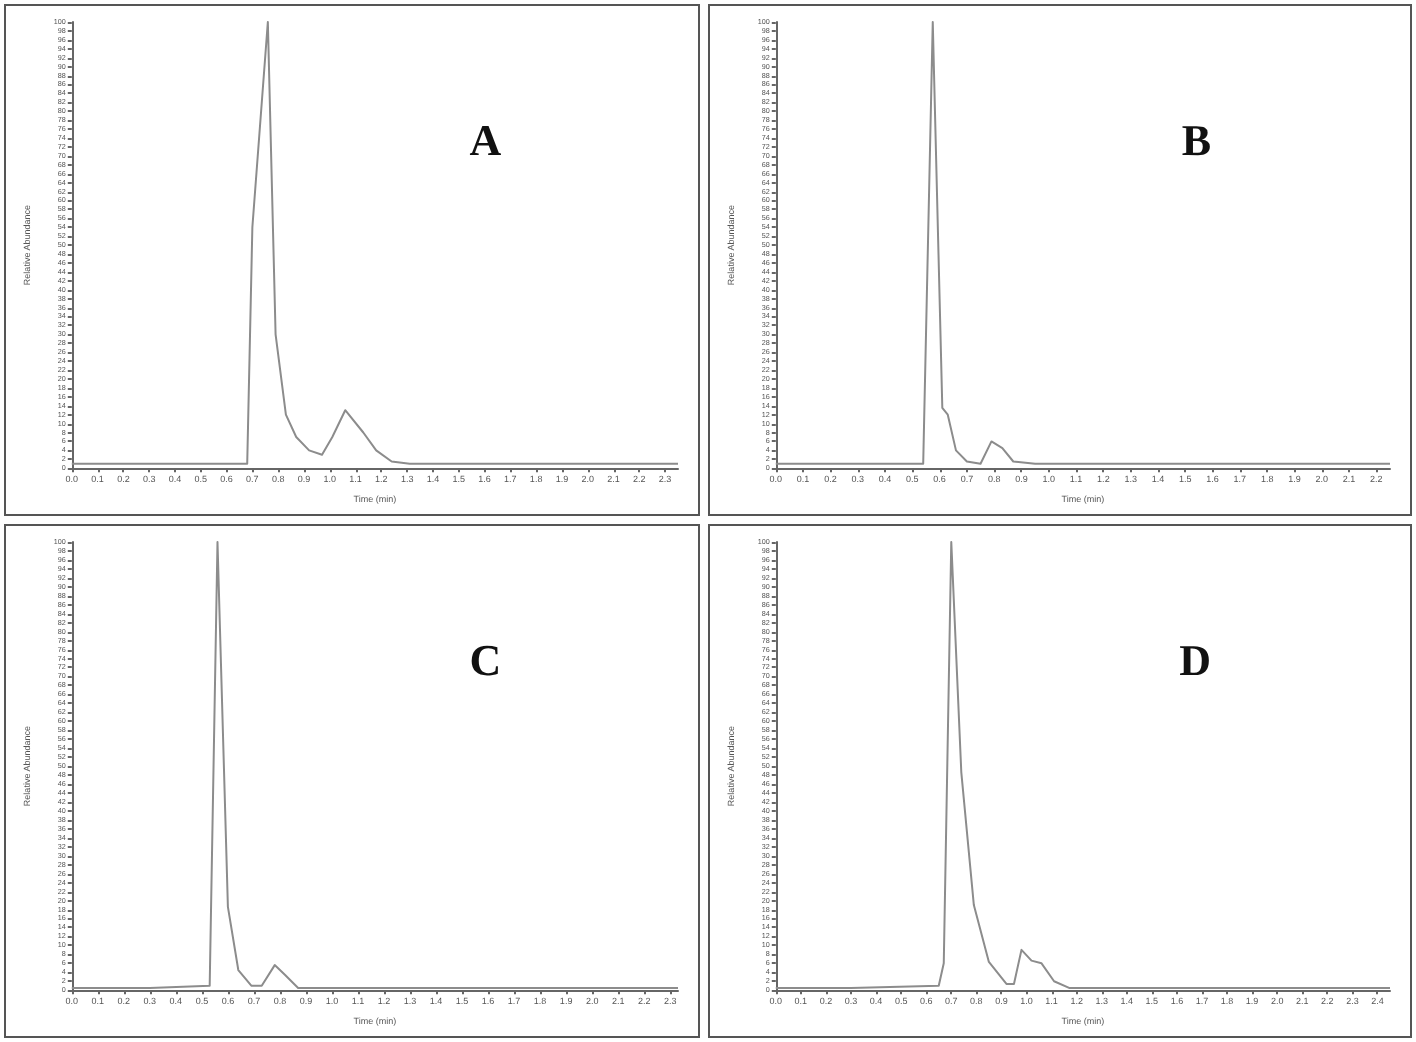 This screenshot has height=1042, width=1416. I want to click on text: B, so click(1196, 139).